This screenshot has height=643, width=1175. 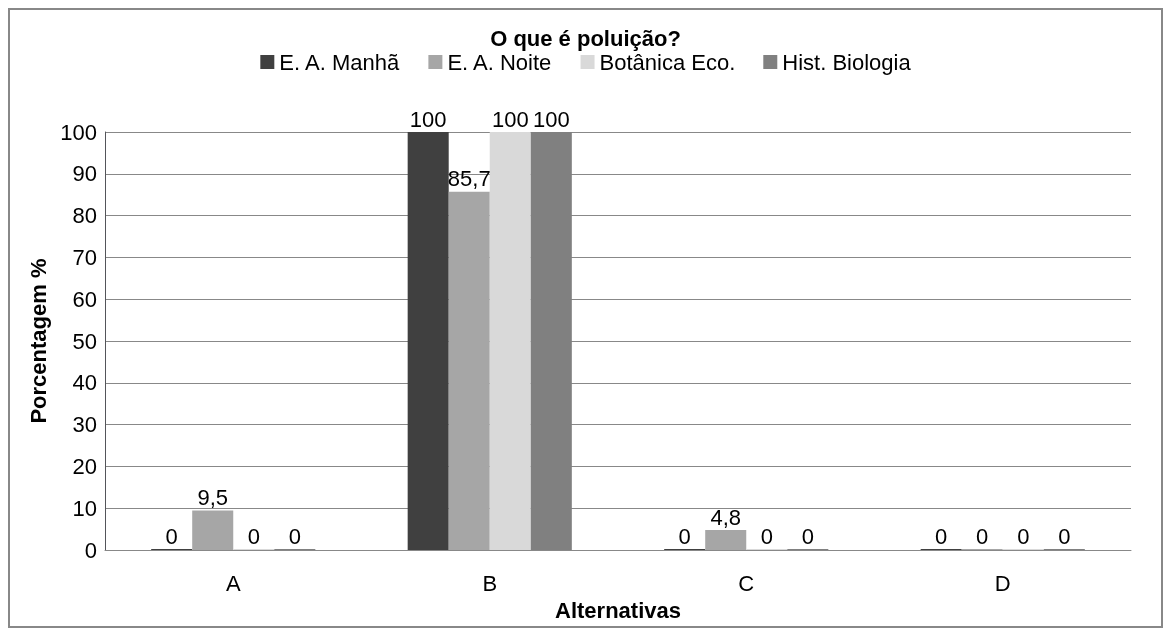 I want to click on y-tick-label: 70, so click(x=84, y=257).